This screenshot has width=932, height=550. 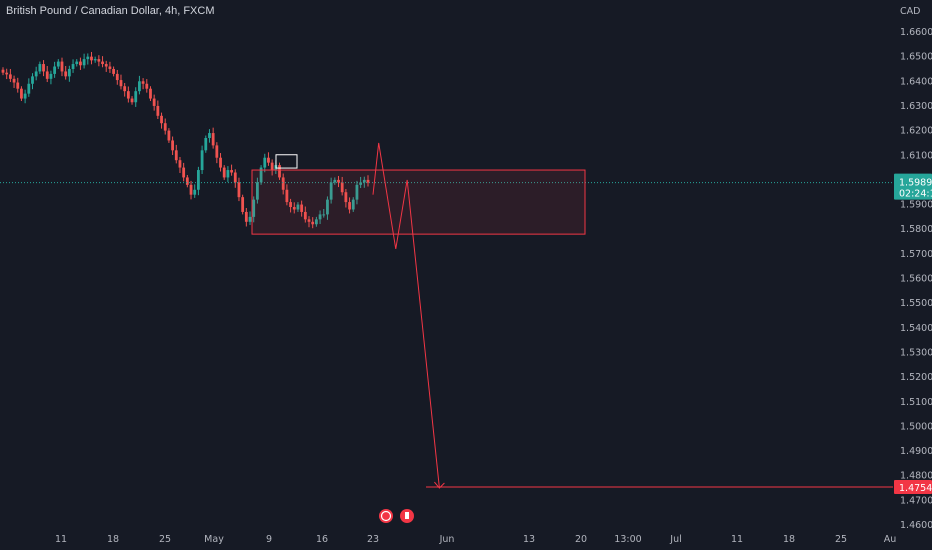 I want to click on time-axis: 11 18 25 May 9 16 23 Jun 13 20 13:00 Jul 11 18 25 Au, so click(x=475, y=539).